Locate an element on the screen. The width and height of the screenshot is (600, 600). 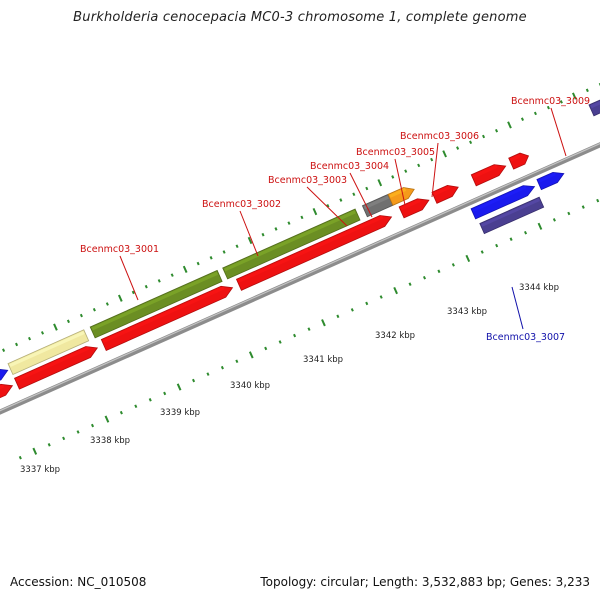
scale-tick-label: 3343 kbp is located at coordinates (467, 312).